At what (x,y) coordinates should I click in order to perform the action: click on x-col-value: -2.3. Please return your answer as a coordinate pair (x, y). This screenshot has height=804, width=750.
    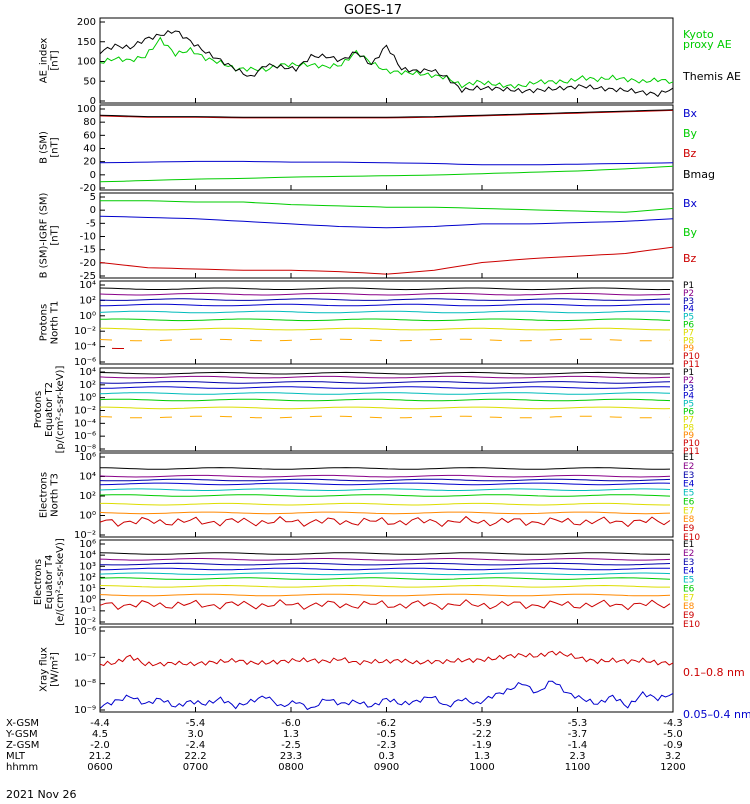
    Looking at the image, I should click on (387, 745).